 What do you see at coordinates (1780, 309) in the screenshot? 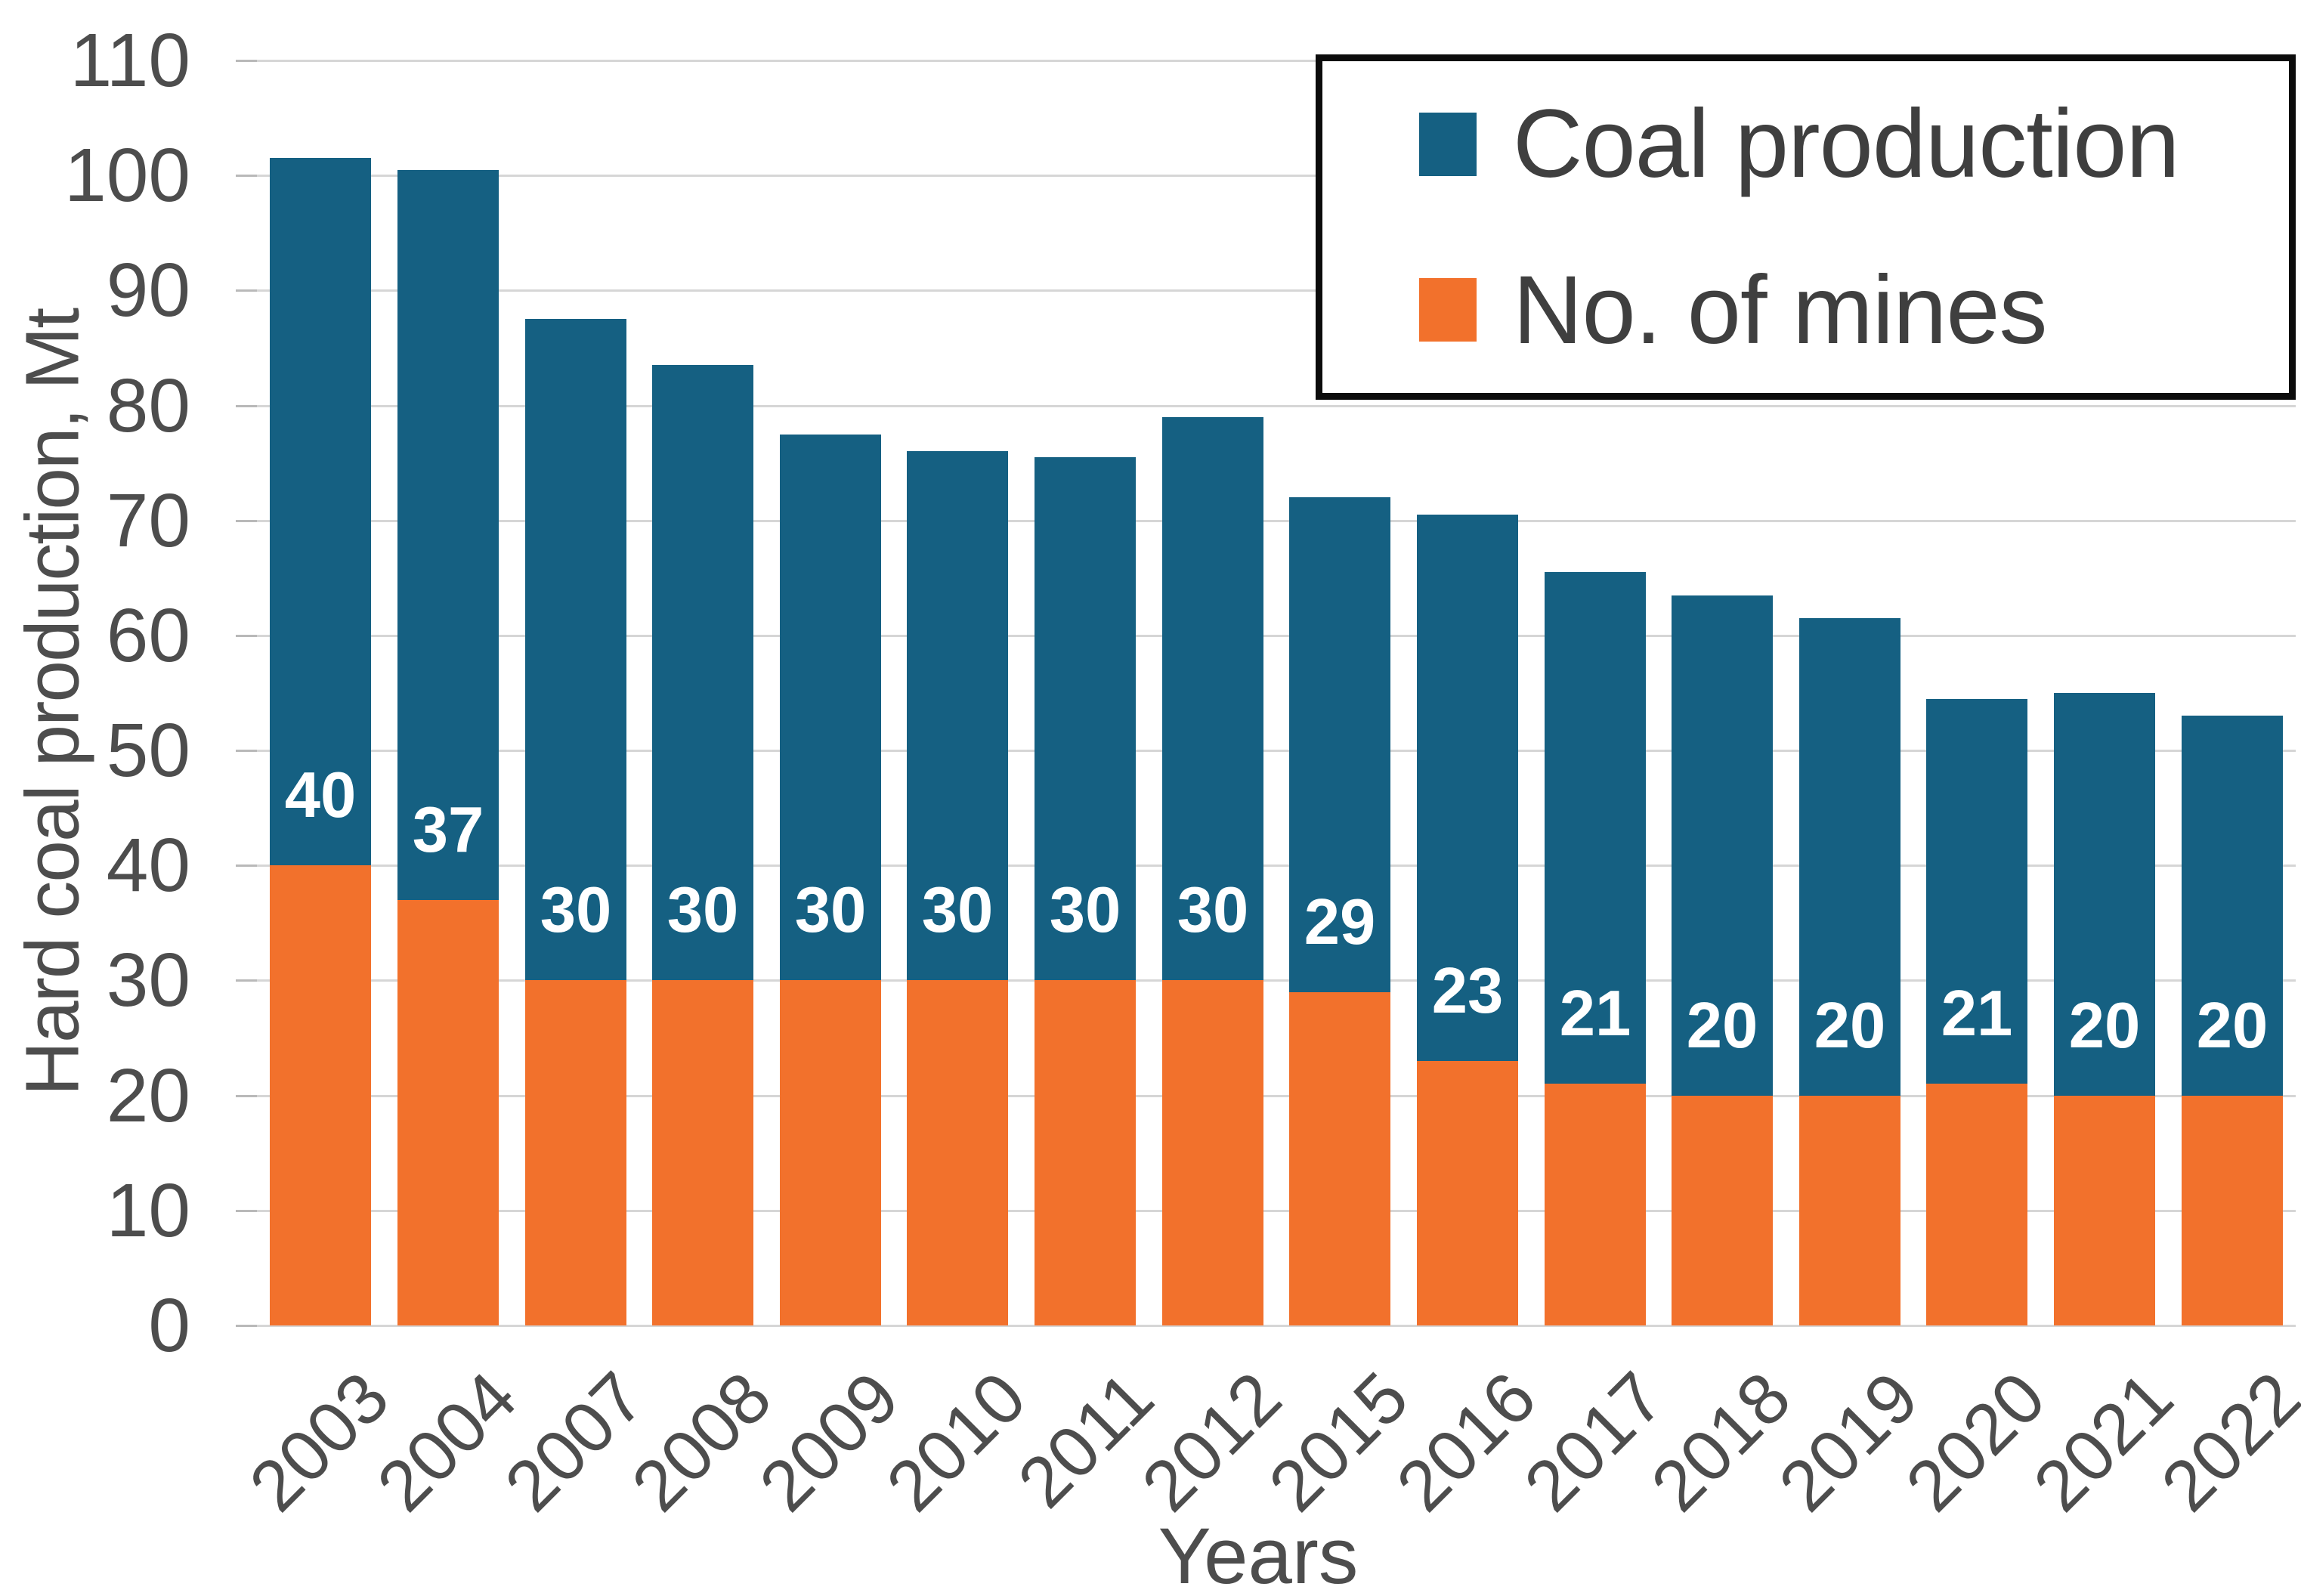
I see `legend-label-no-of-mines: No. of mines` at bounding box center [1780, 309].